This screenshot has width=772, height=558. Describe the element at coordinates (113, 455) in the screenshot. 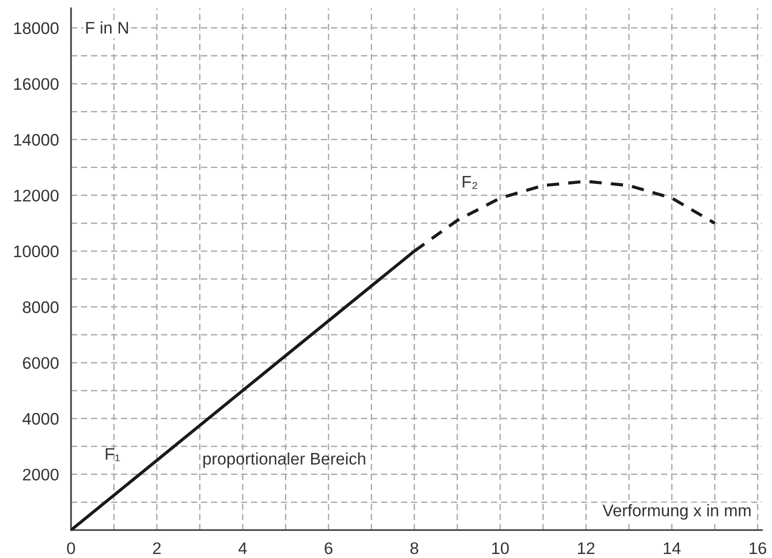

I see `annotation: F₁` at that location.